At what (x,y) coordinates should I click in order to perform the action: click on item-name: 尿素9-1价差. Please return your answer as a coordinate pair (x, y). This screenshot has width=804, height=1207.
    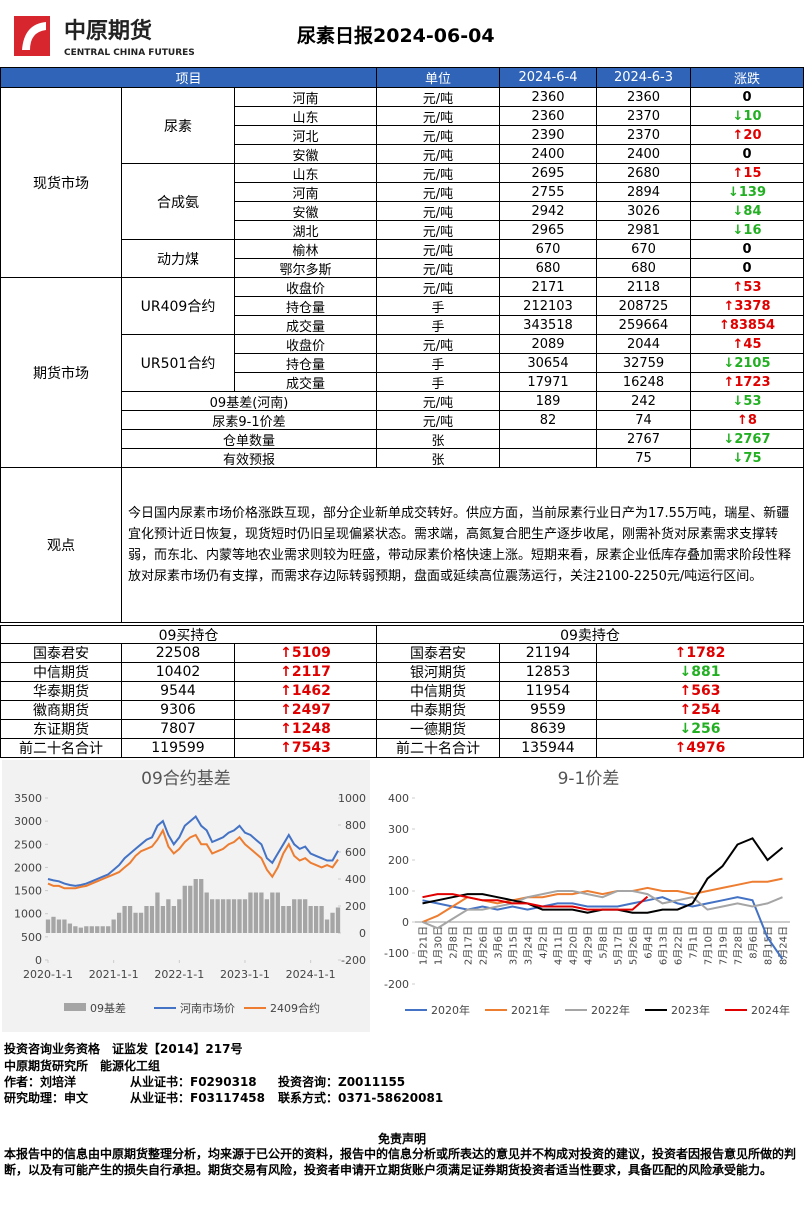
    Looking at the image, I should click on (249, 420).